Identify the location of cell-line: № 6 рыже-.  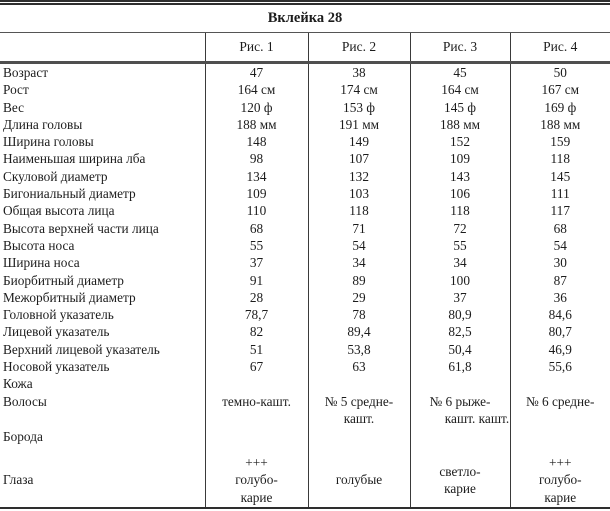
(460, 401).